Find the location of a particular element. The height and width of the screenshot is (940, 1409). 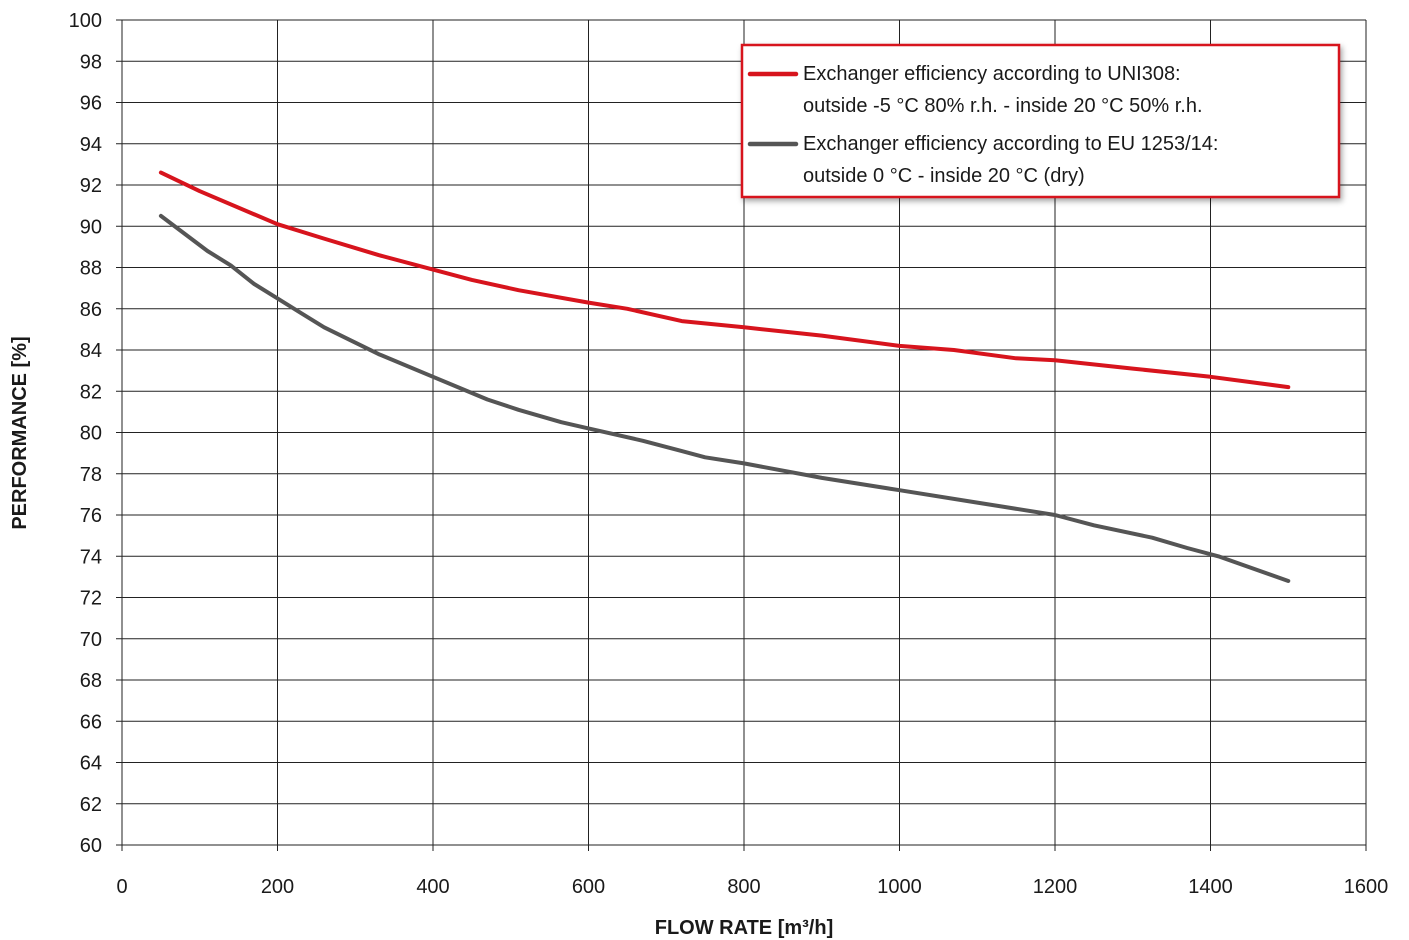

x-tick-label: 1600 is located at coordinates (1366, 887).